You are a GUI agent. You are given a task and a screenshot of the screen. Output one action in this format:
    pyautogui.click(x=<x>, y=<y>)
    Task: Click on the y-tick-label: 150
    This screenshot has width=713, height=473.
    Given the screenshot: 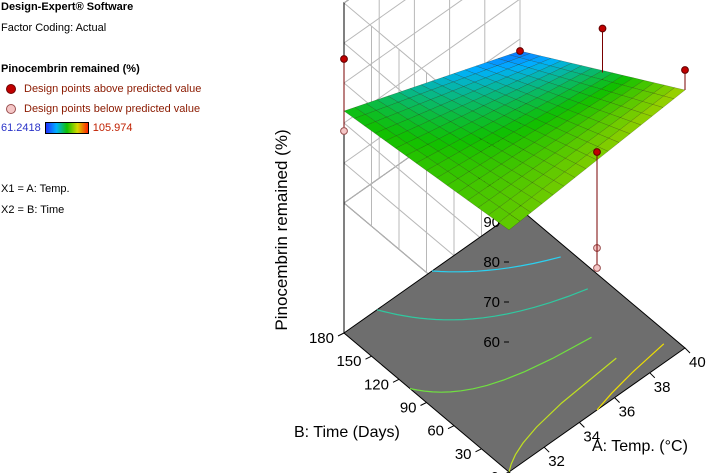 What is the action you would take?
    pyautogui.click(x=348, y=361)
    